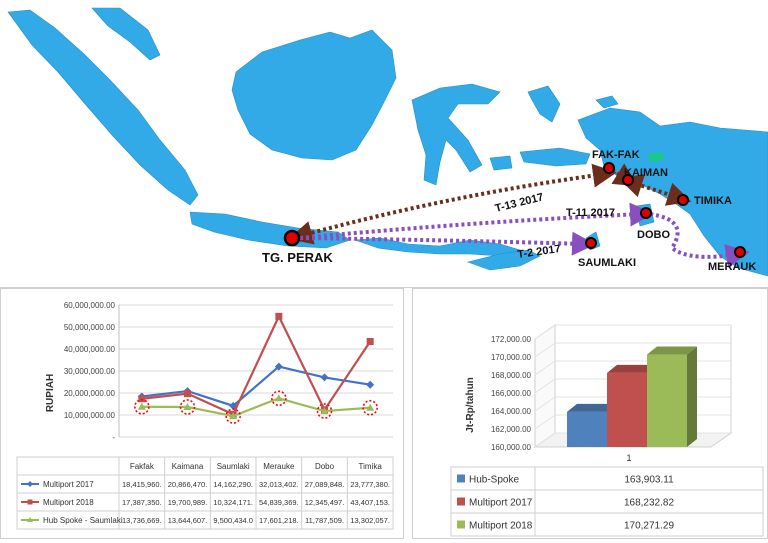  I want to click on port-marker-kaiman, so click(628, 180).